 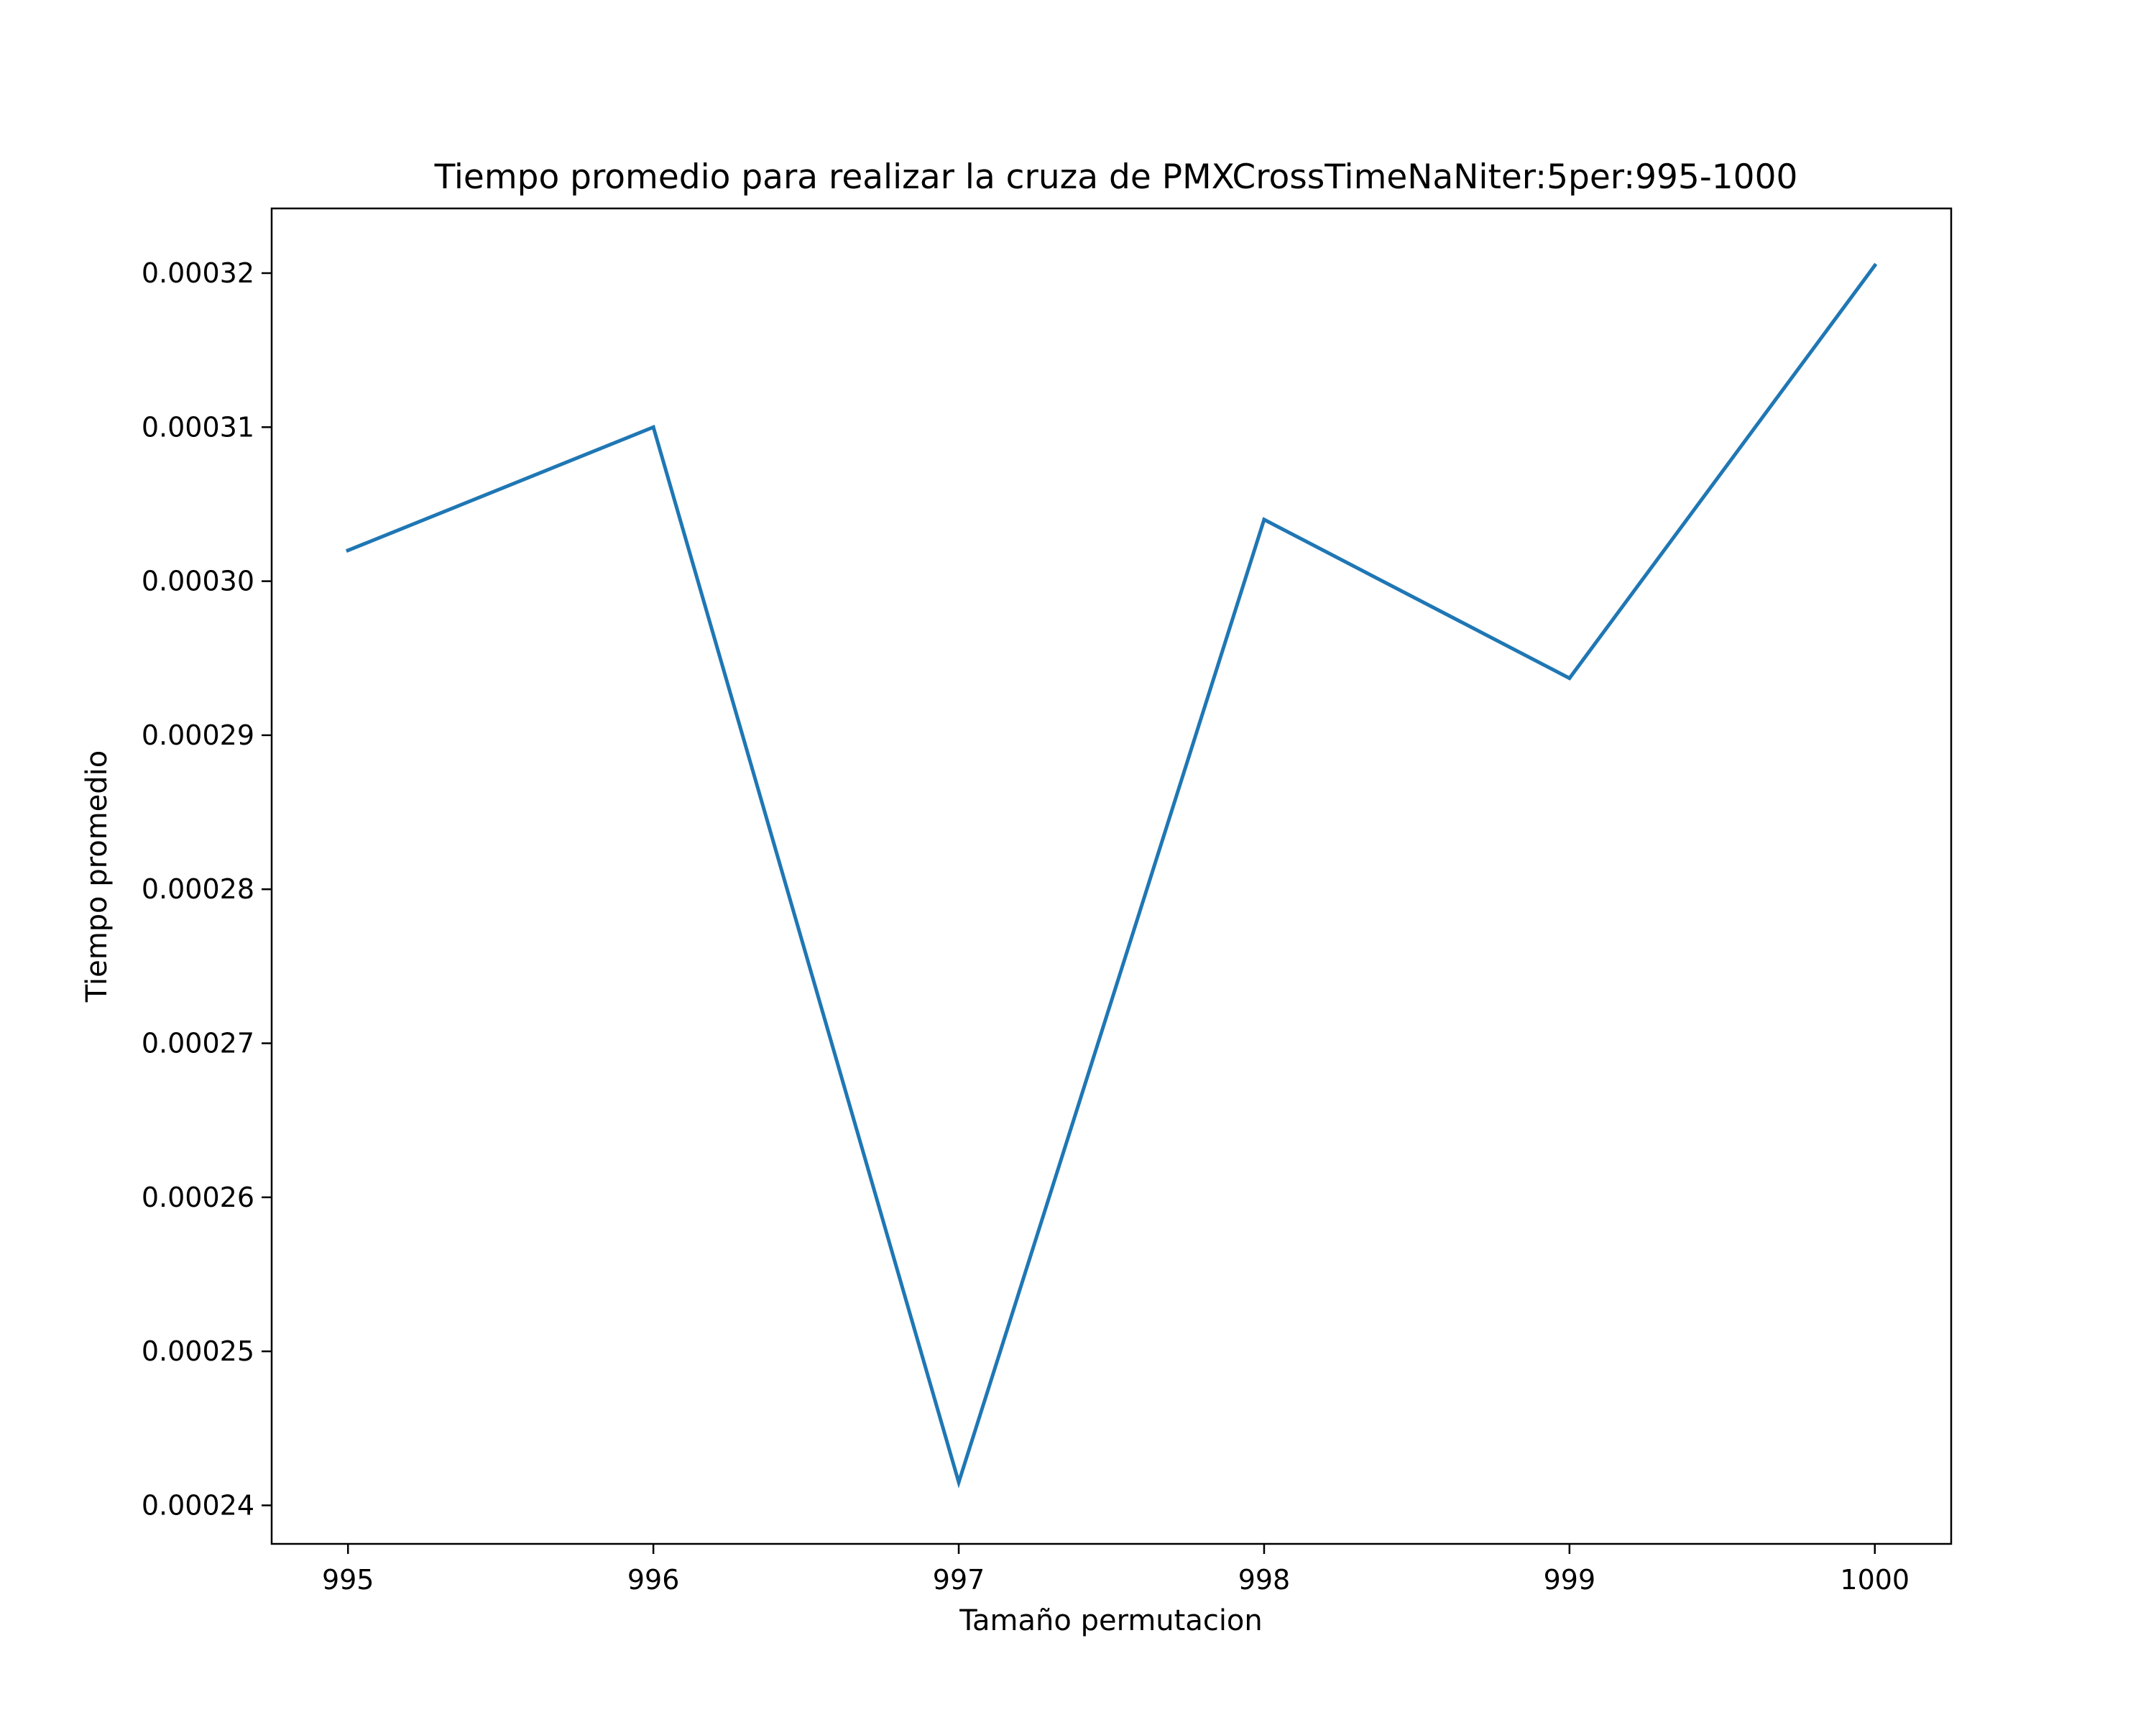 I want to click on x-axis-label: Tamaño permutacion, so click(x=1111, y=1620).